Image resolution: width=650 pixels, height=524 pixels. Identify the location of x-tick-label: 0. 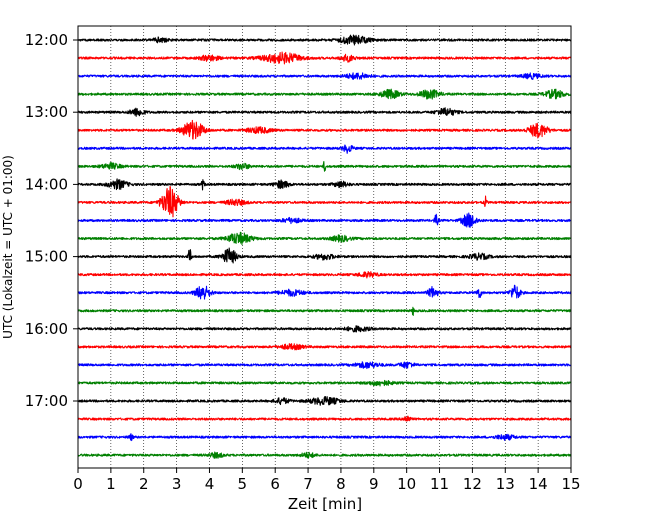
(78, 484).